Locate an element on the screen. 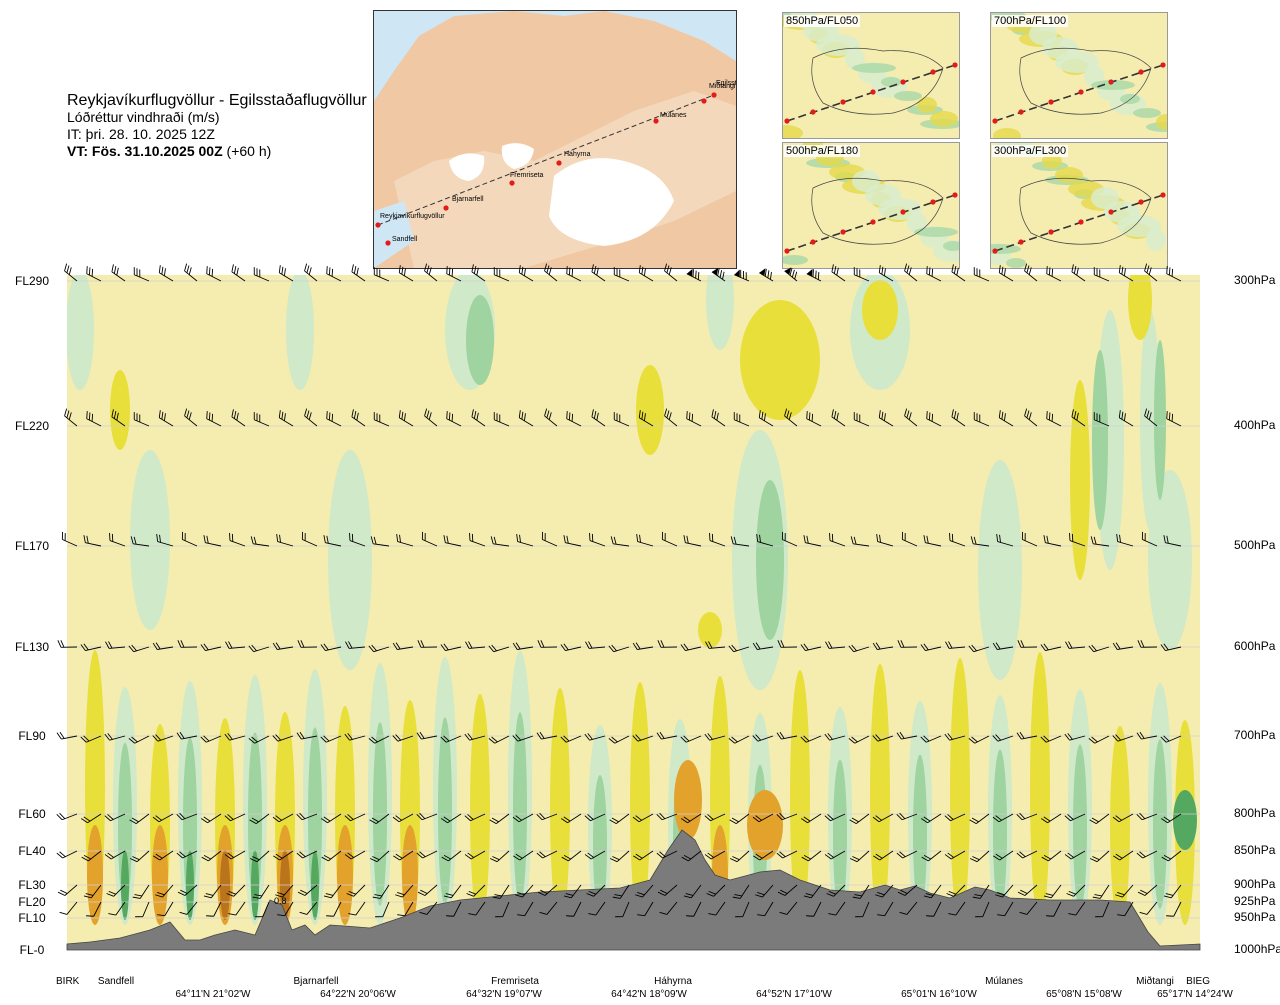 The width and height of the screenshot is (1280, 1005). pressure-label: 925hPa is located at coordinates (1255, 901).